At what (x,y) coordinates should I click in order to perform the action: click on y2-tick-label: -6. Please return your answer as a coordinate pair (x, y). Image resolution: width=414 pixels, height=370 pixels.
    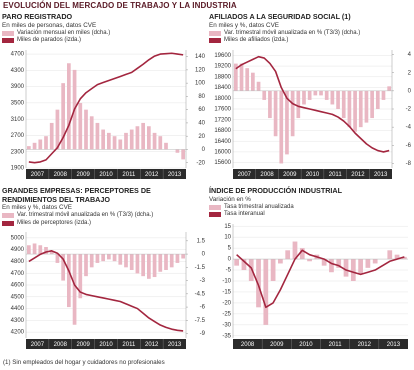
    Looking at the image, I should click on (203, 308).